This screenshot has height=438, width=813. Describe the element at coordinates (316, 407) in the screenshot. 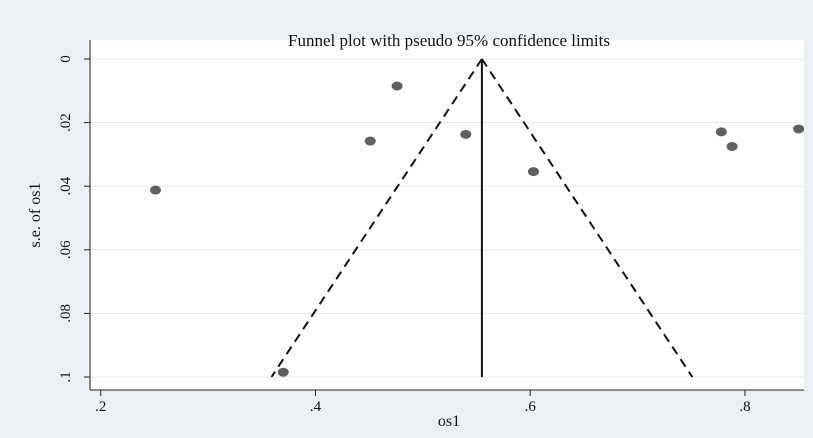

I see `x-tick-label: .4` at that location.